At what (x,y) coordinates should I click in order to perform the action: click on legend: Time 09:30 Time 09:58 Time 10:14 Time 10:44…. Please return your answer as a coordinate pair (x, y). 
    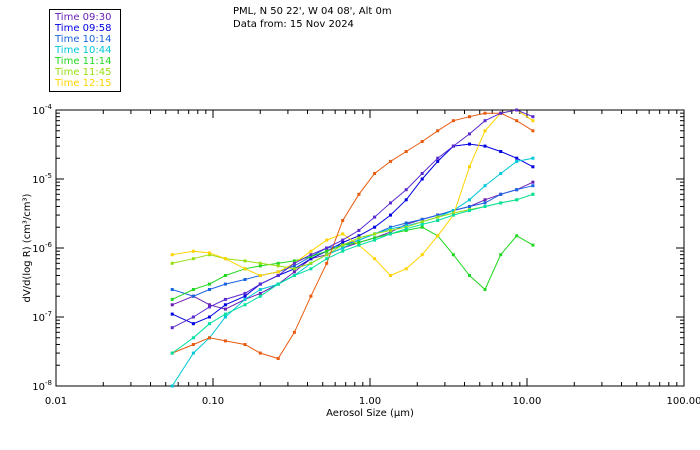
    Looking at the image, I should click on (85, 50).